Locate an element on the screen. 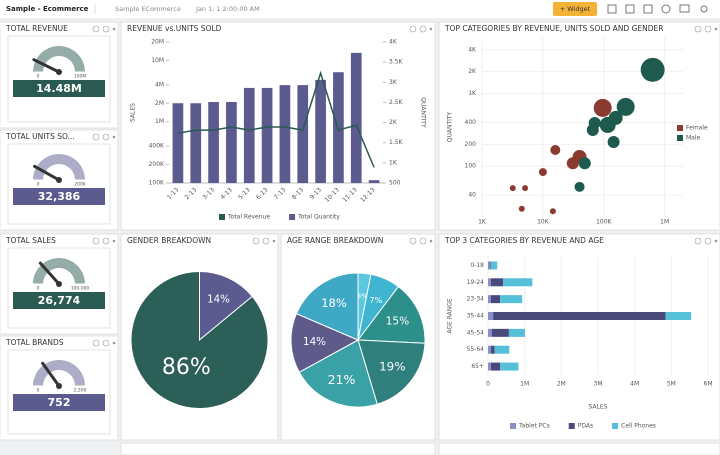 The height and width of the screenshot is (455, 720). y-axis-title: SALES is located at coordinates (133, 112).